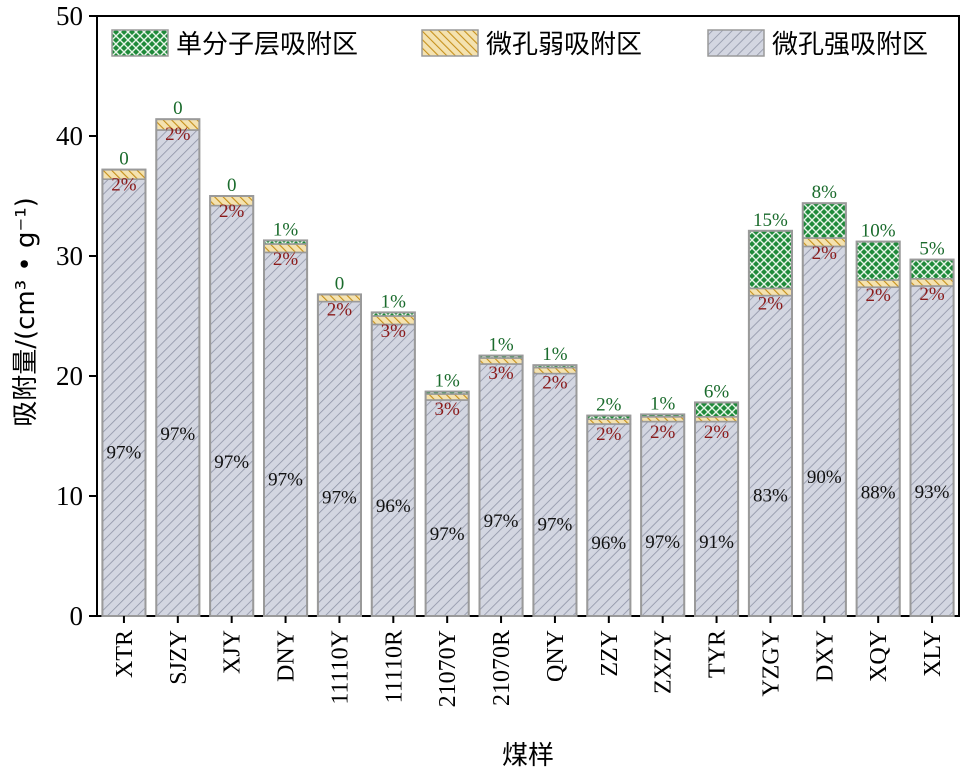 The image size is (964, 775). I want to click on x-category-label: SJZY, so click(179, 657).